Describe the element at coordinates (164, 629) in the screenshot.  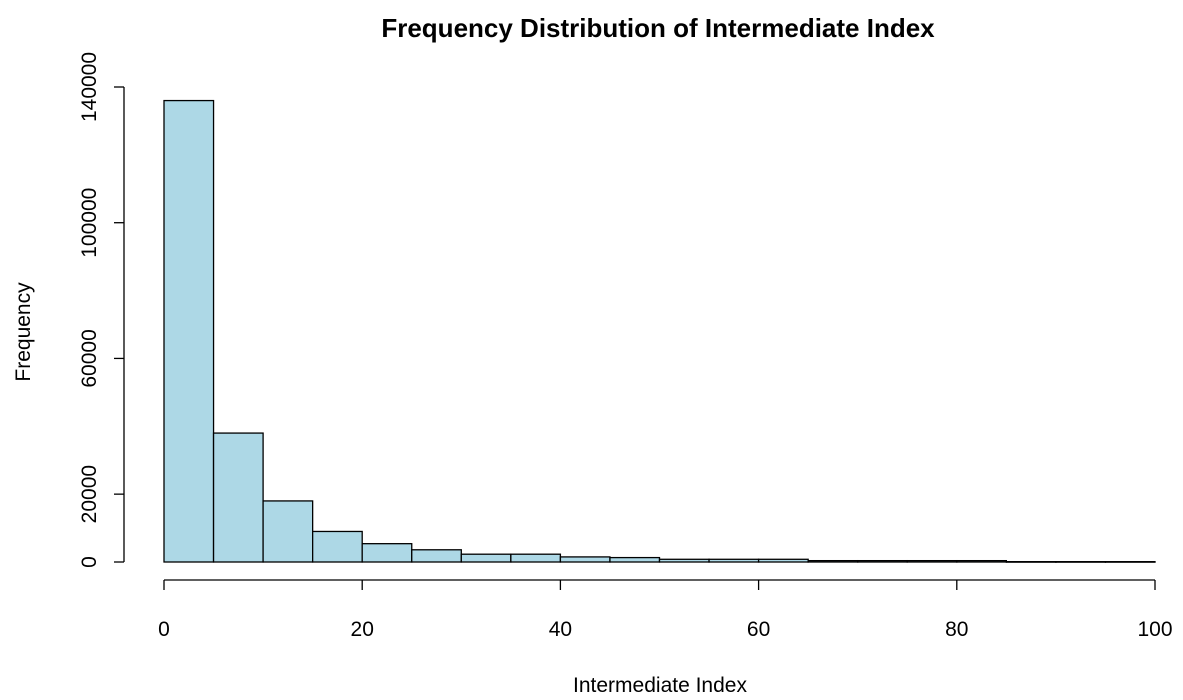
I see `x-tick-label: 0` at that location.